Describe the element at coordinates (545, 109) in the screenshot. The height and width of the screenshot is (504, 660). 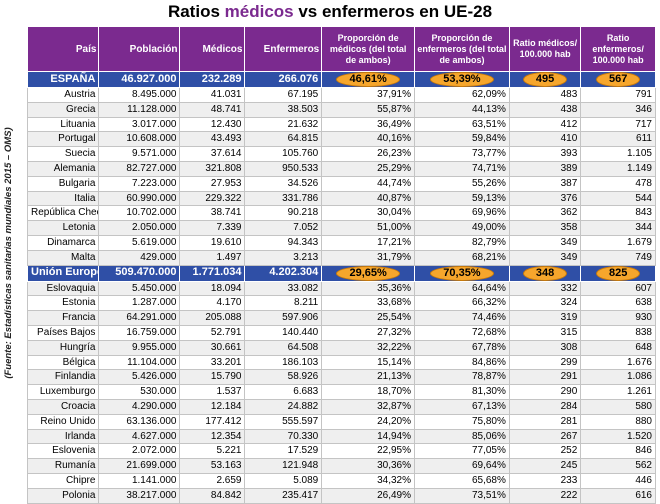
I see `cell-ratio-medicos: 438` at that location.